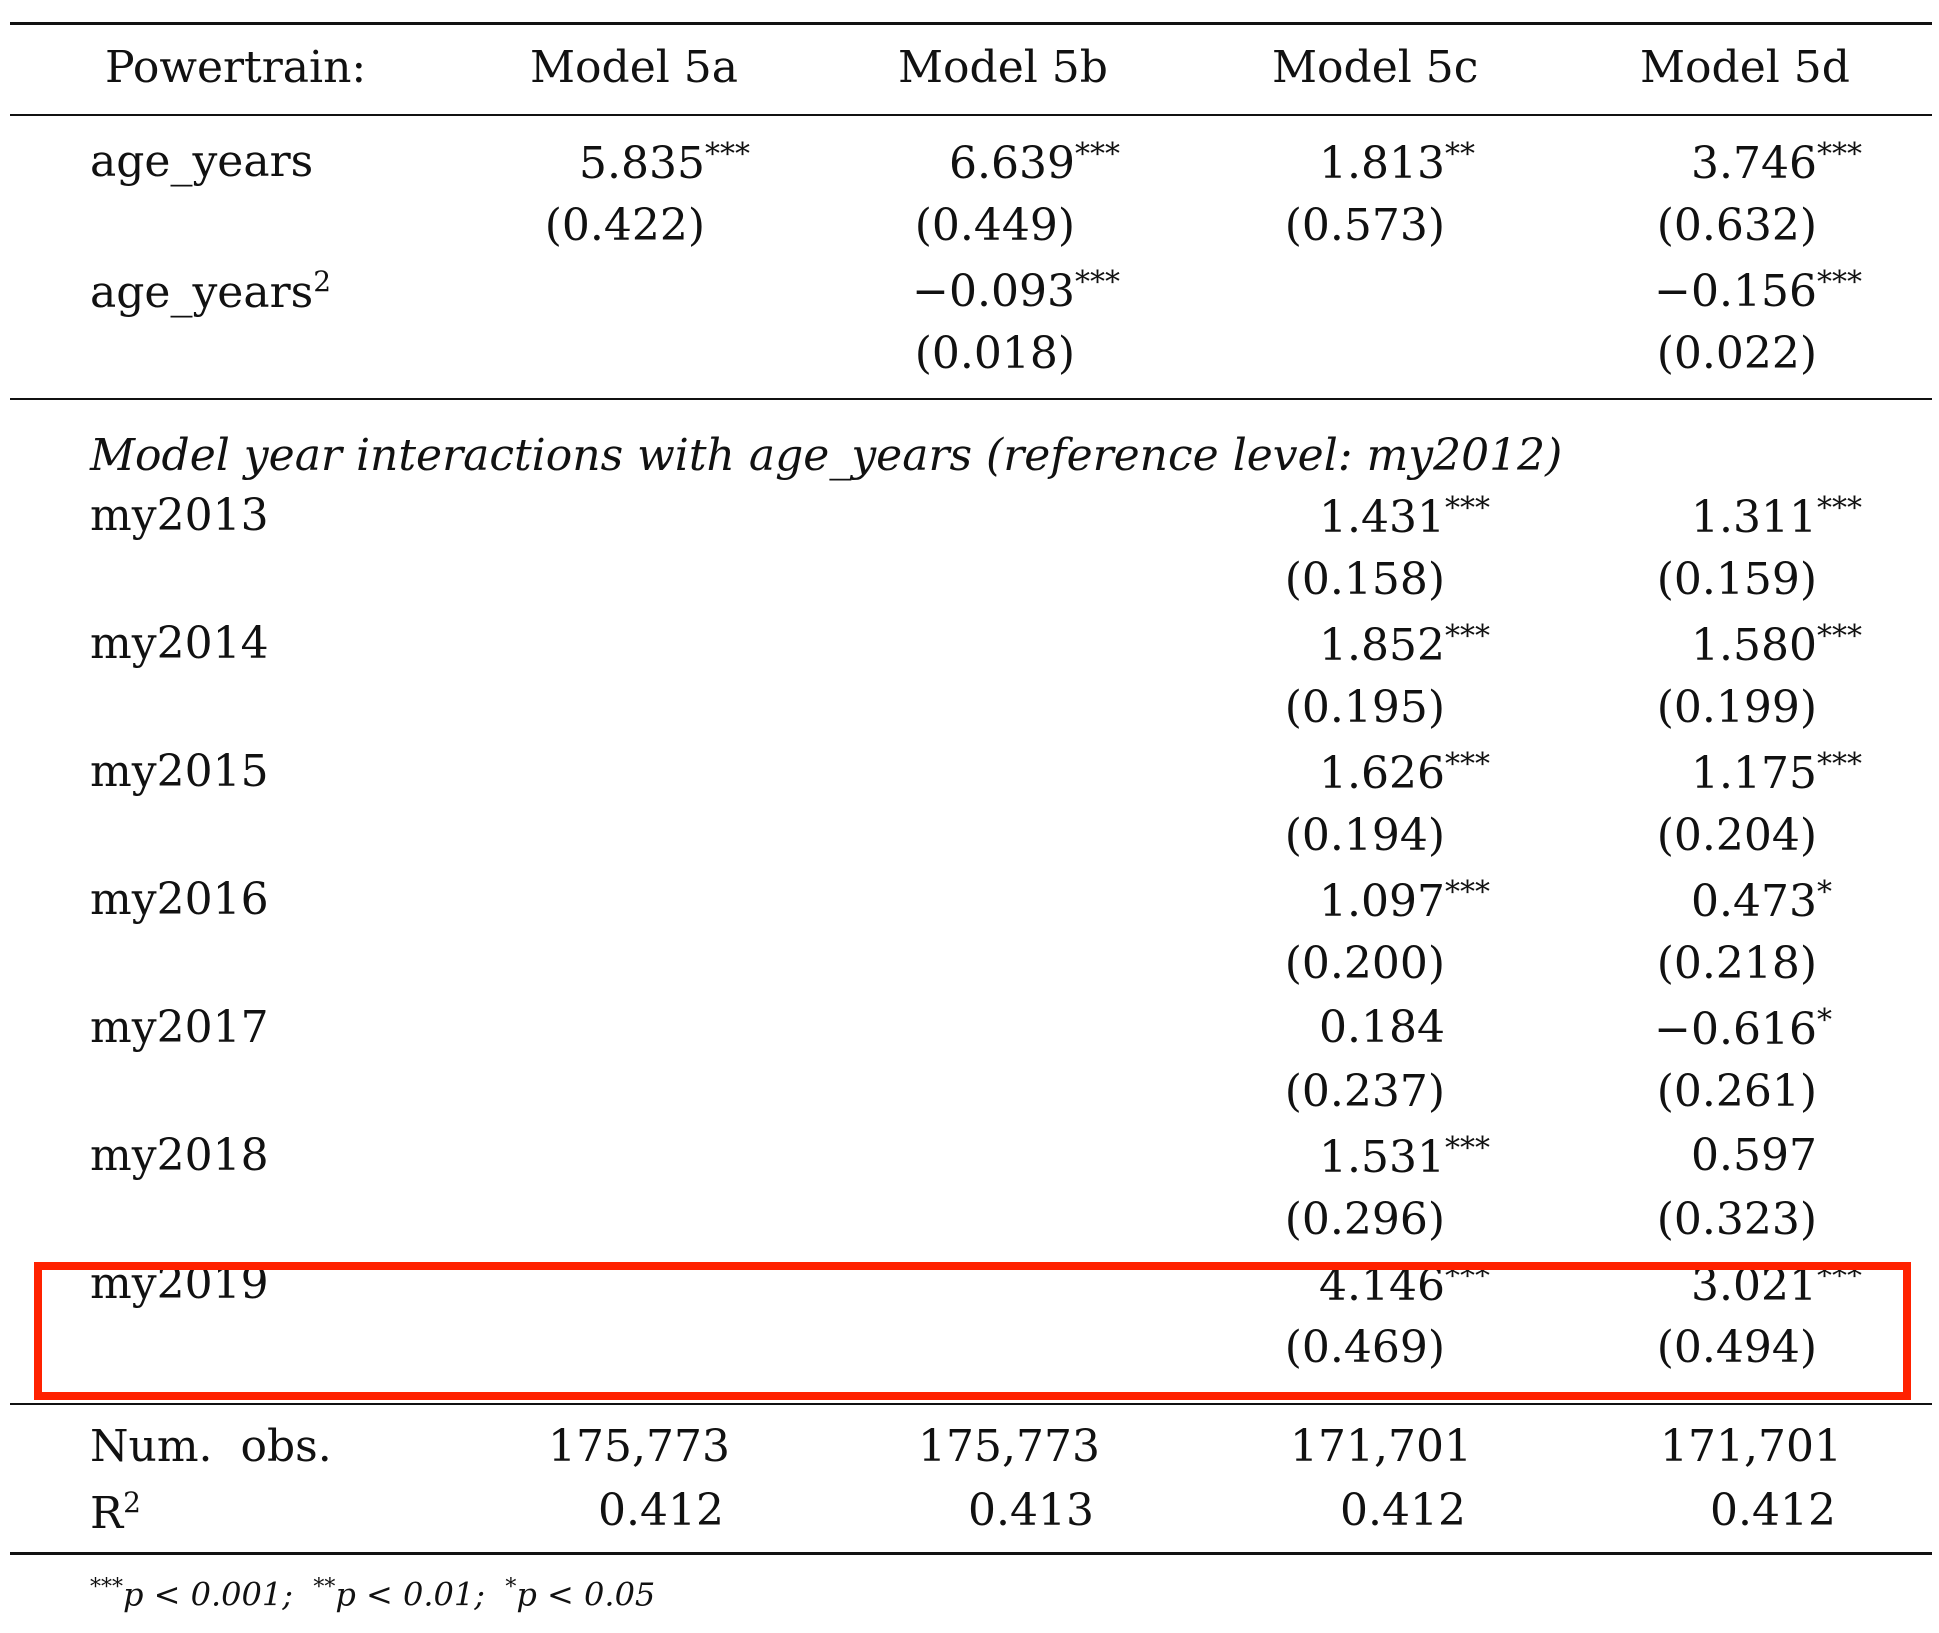 Image resolution: width=1939 pixels, height=1633 pixels. Describe the element at coordinates (1754, 1155) in the screenshot. I see `coef-my2018-5d: 0.597` at that location.